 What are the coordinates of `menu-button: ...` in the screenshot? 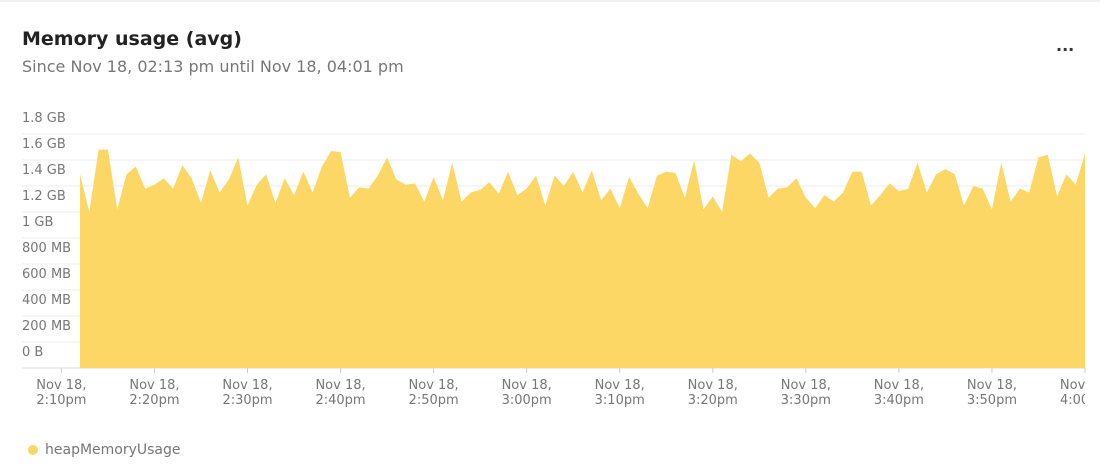 It's located at (1065, 45).